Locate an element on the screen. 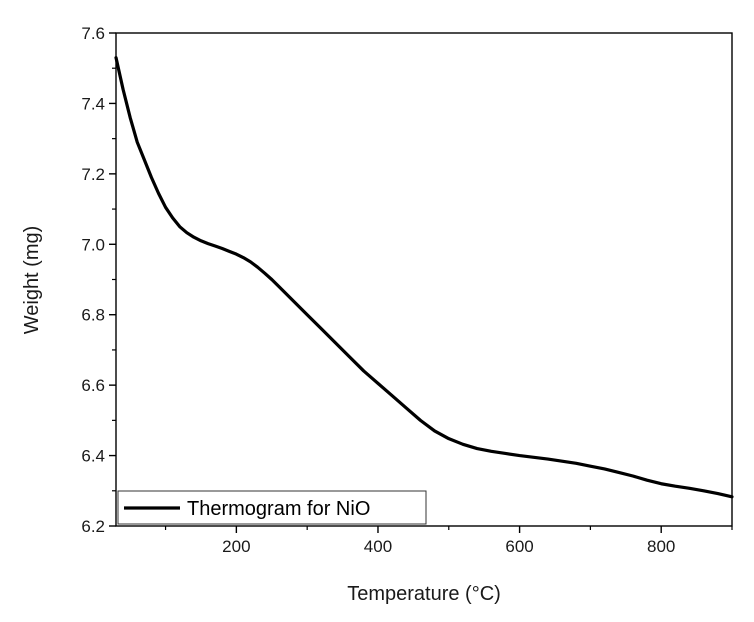 Image resolution: width=754 pixels, height=622 pixels. x-tick-label: 600 is located at coordinates (519, 546).